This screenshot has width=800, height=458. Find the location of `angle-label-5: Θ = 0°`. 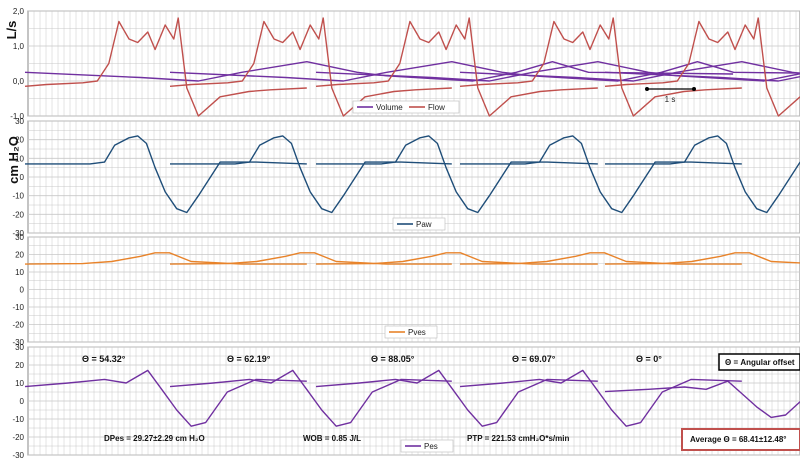

angle-label-5: Θ = 0° is located at coordinates (649, 359).